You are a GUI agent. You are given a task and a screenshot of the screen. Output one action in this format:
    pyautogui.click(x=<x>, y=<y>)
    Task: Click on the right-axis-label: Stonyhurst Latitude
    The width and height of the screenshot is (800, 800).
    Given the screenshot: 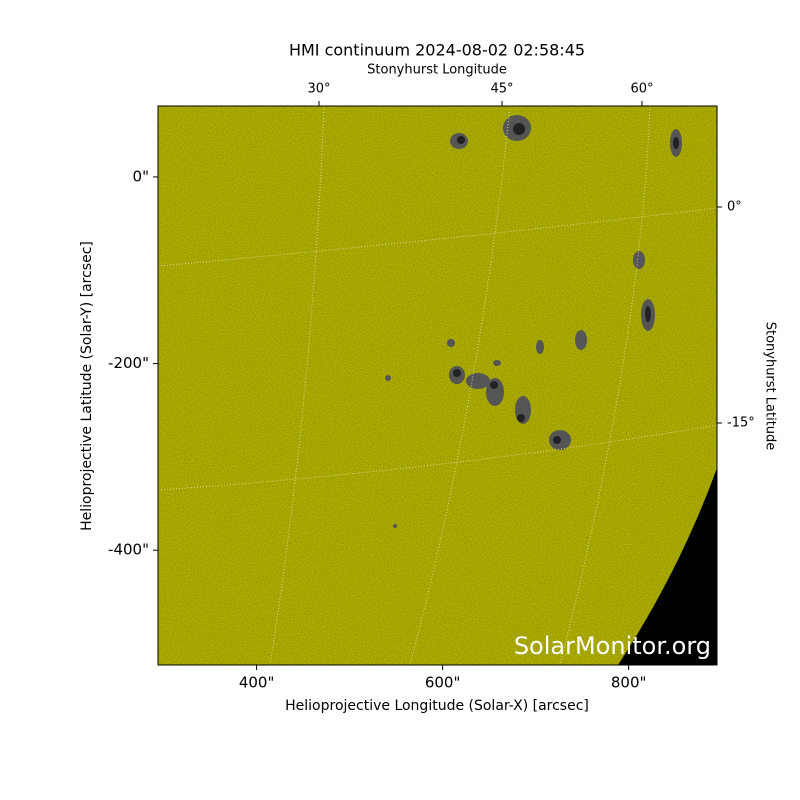 What is the action you would take?
    pyautogui.click(x=770, y=386)
    